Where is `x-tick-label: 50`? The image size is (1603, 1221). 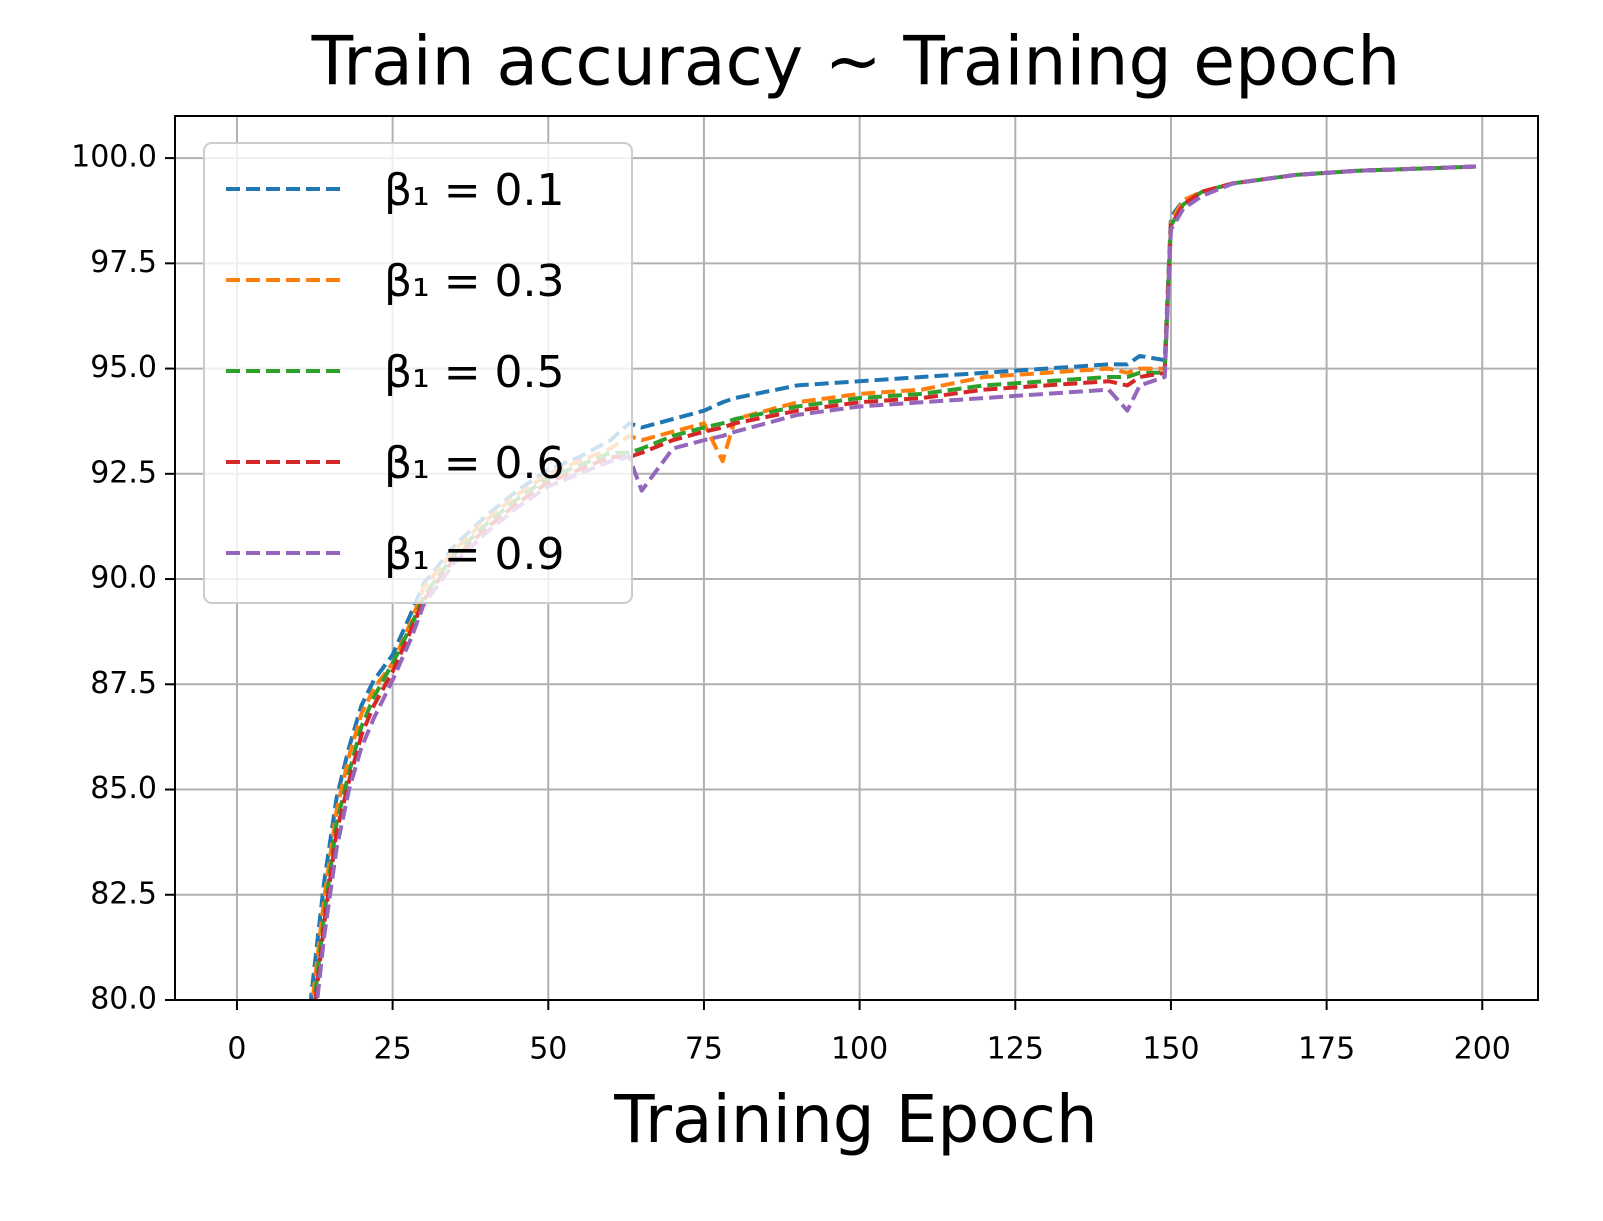
x-tick-label: 50 is located at coordinates (548, 1049).